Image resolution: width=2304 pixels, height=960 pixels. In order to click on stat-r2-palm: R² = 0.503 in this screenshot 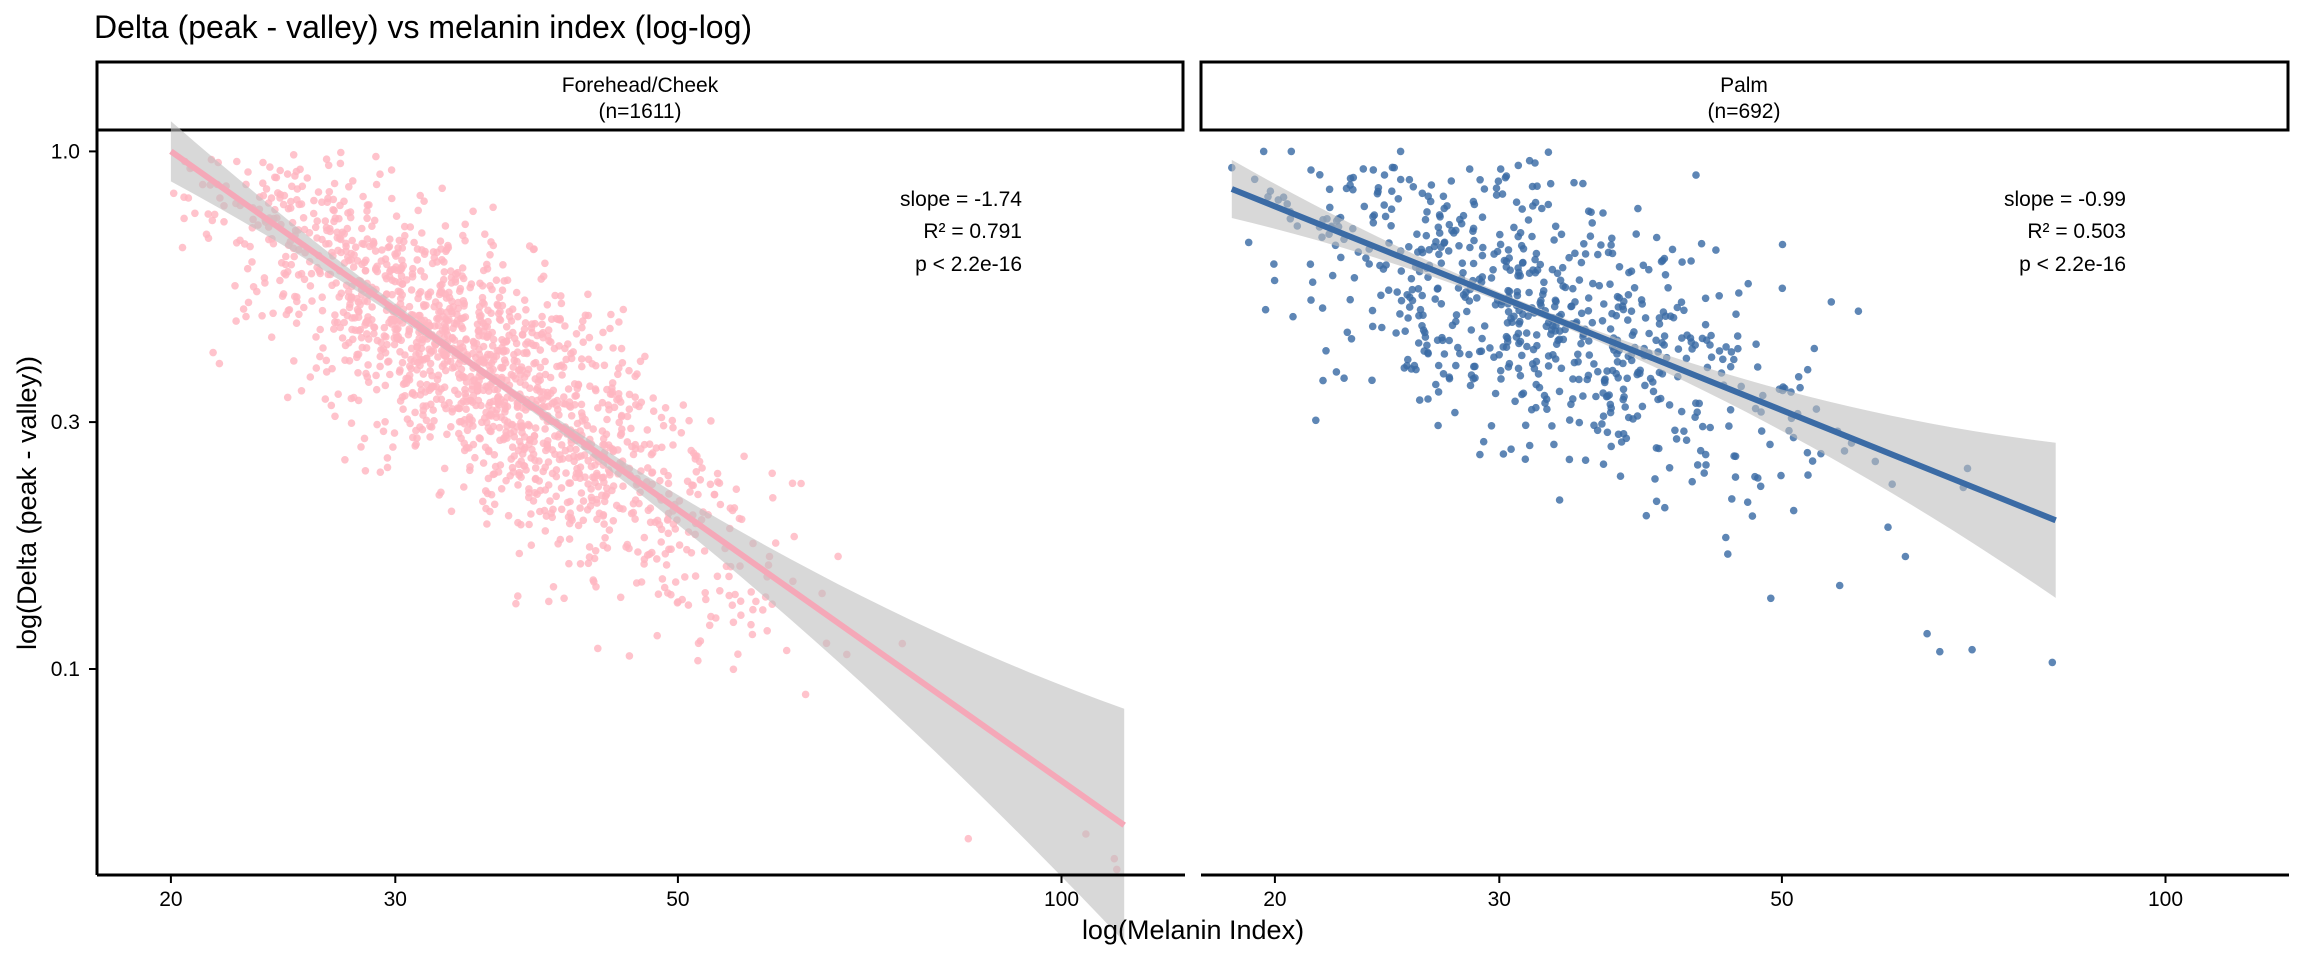, I will do `click(2076, 231)`.